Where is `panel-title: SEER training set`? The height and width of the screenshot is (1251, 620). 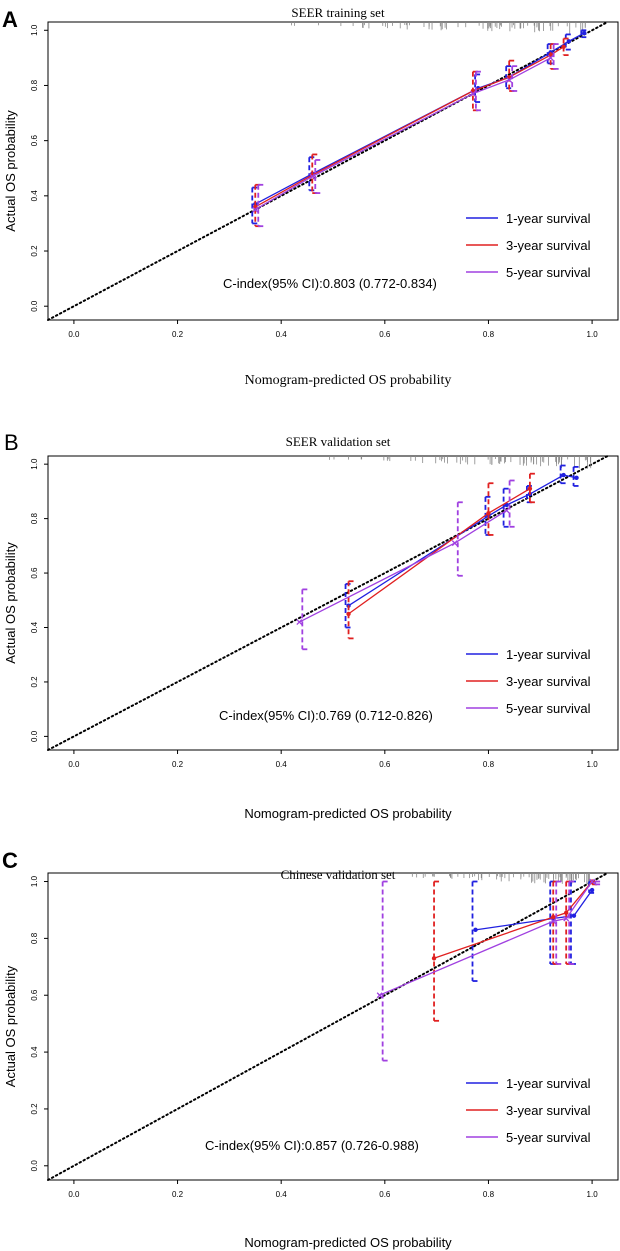
panel-title: SEER training set is located at coordinates (338, 12).